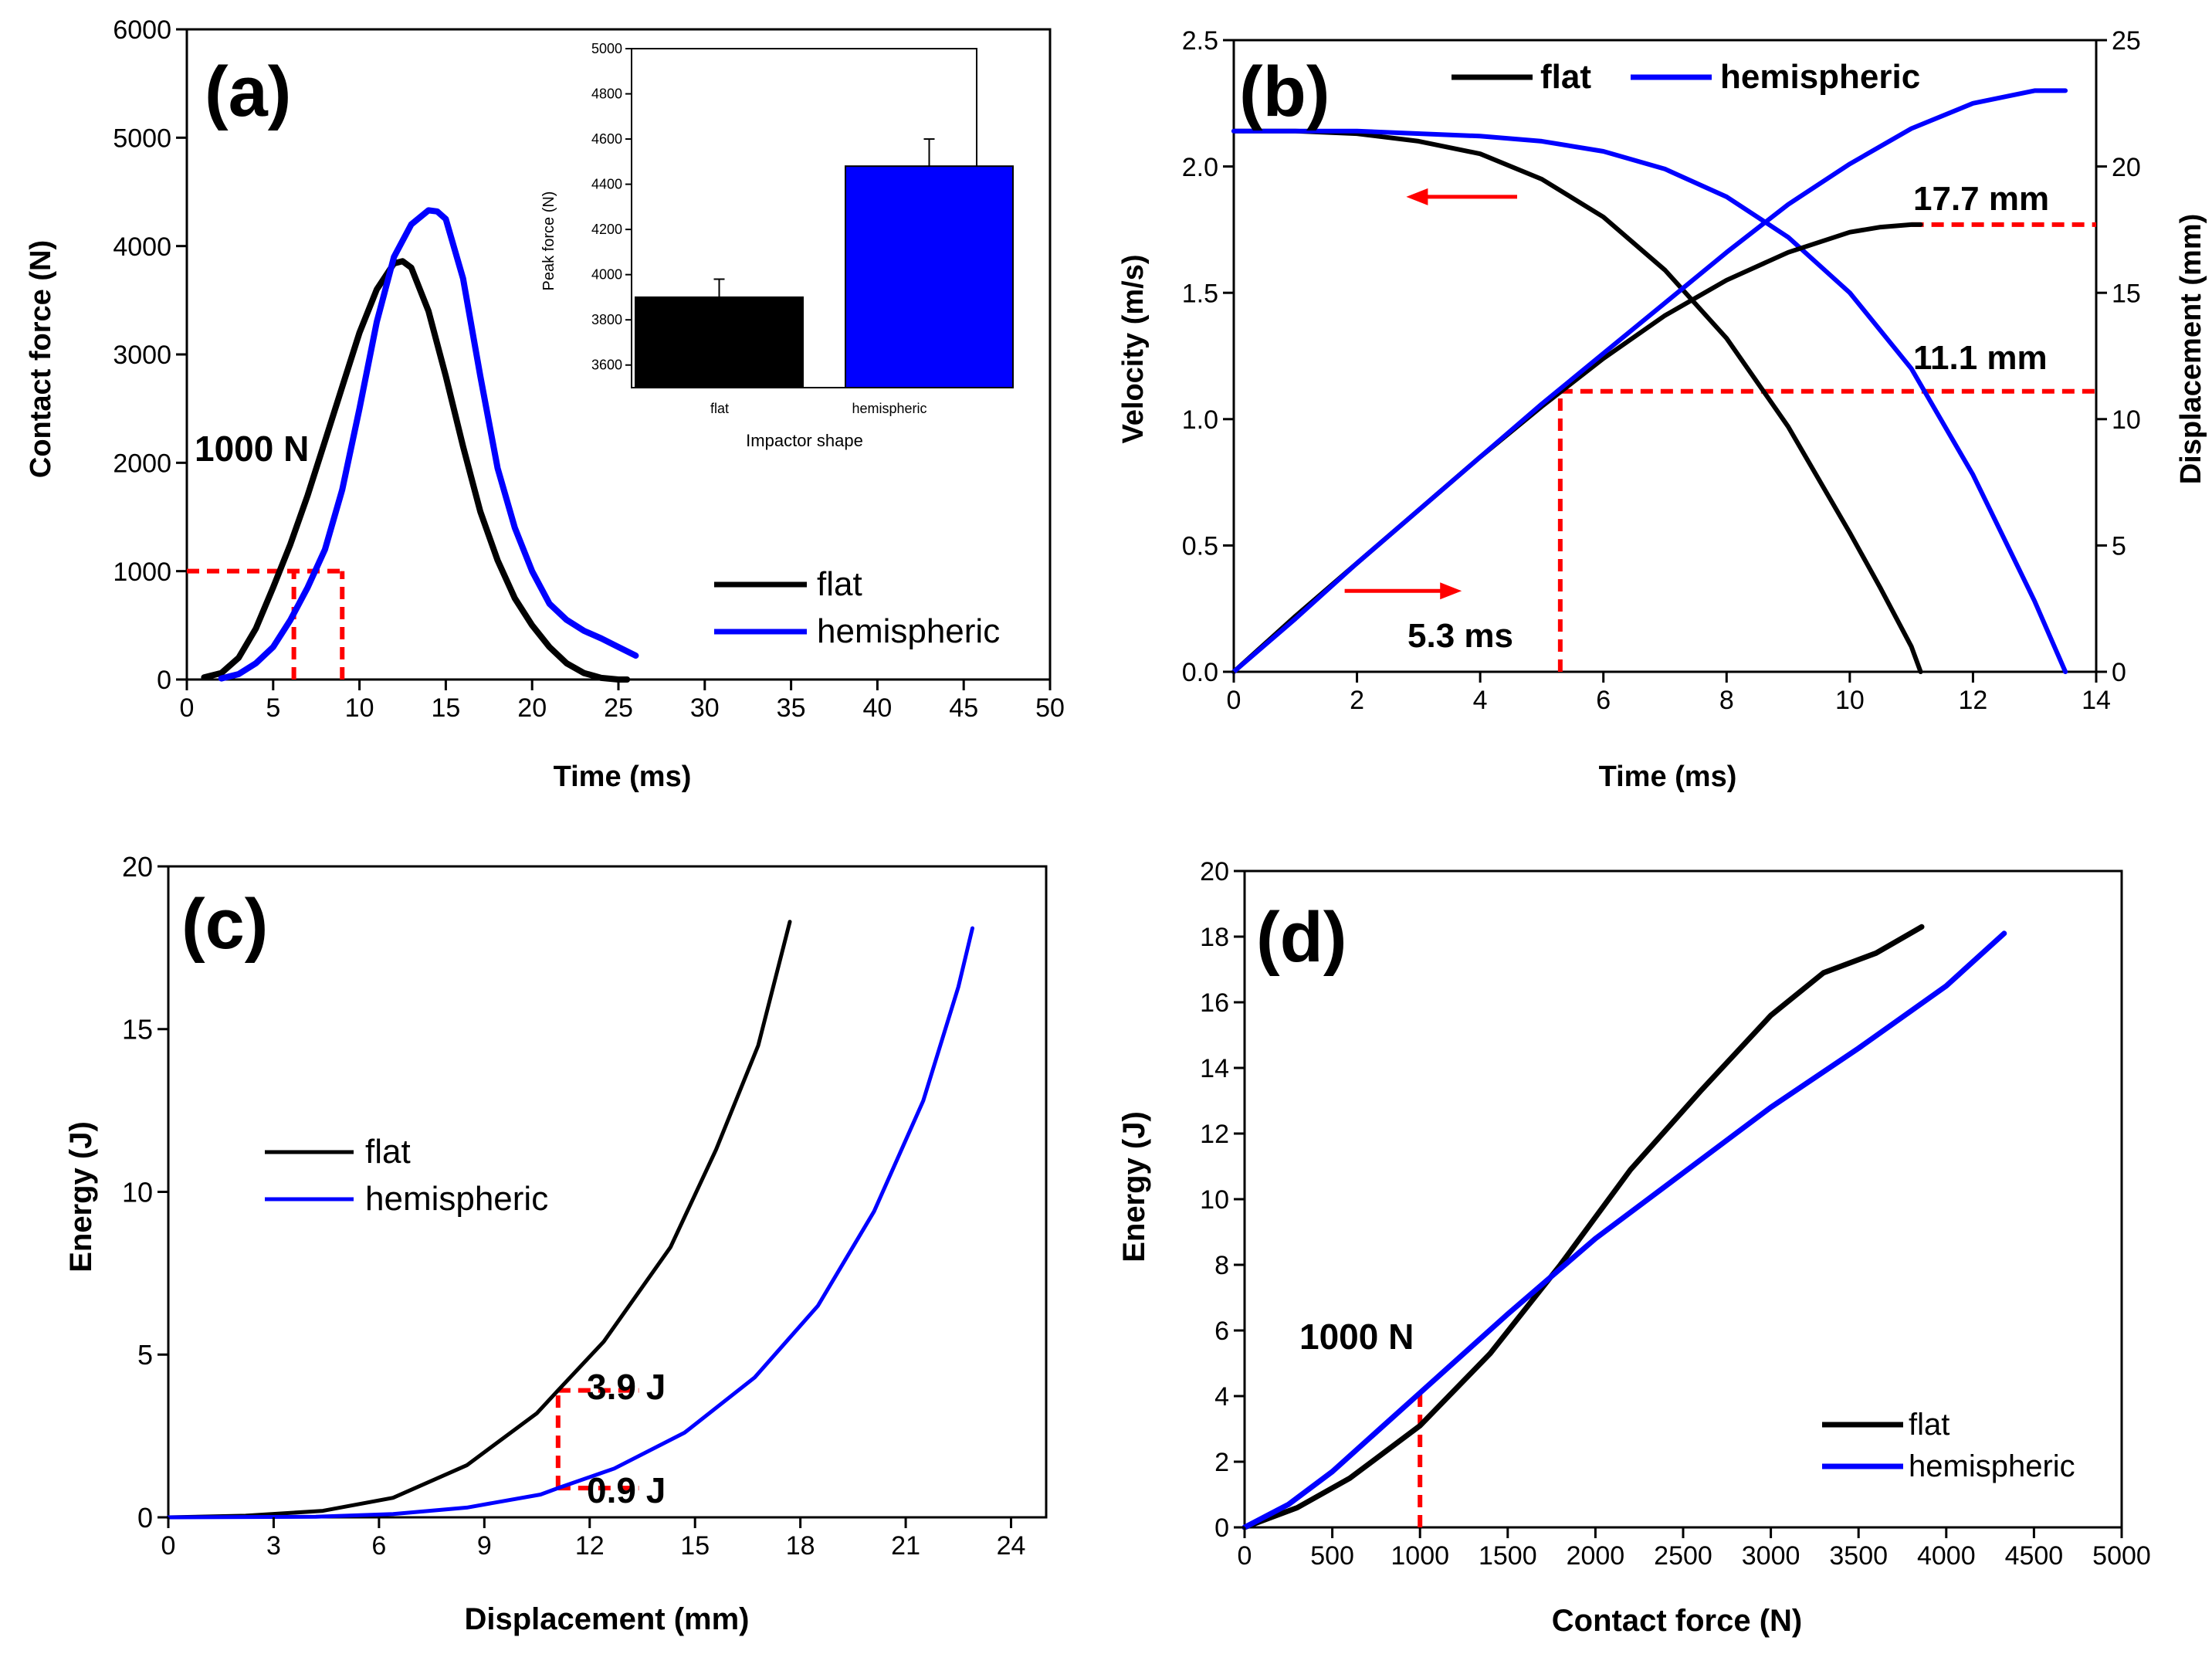 This screenshot has width=2212, height=1654. What do you see at coordinates (2191, 349) in the screenshot?
I see `panel-b-y2label: Displacement (mm)` at bounding box center [2191, 349].